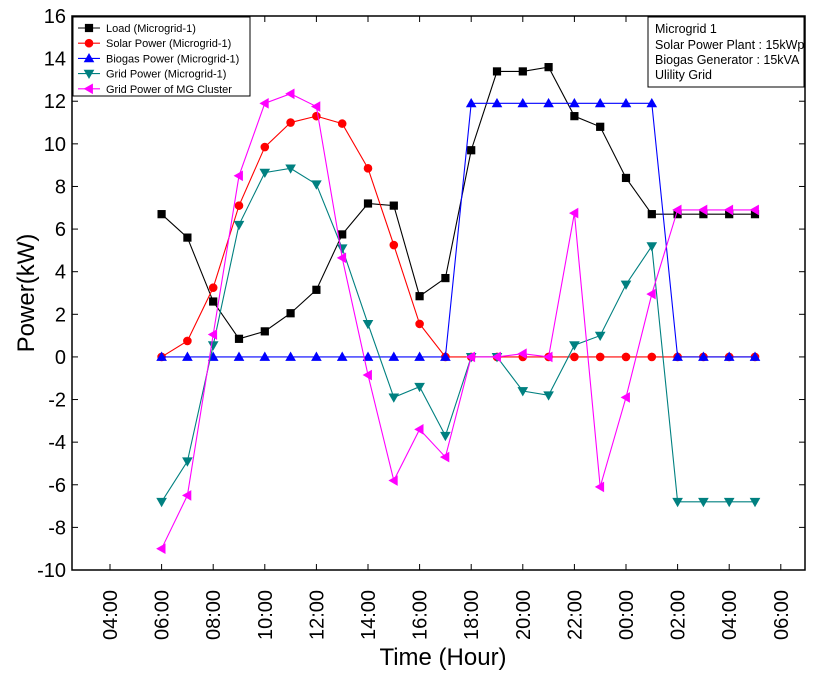  What do you see at coordinates (55, 17) in the screenshot?
I see `y-tick-label: 16` at bounding box center [55, 17].